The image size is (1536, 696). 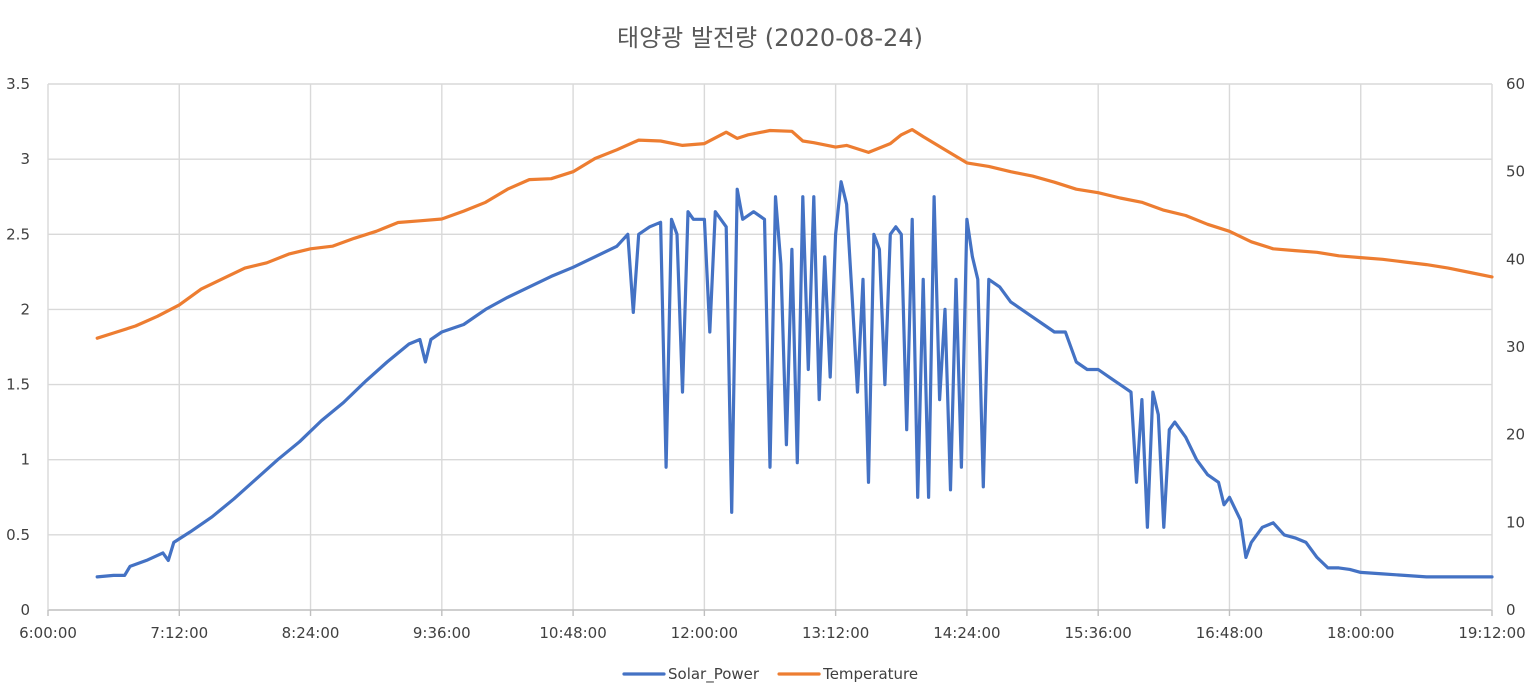 What do you see at coordinates (179, 633) in the screenshot?
I see `x-tick-label: 7:12:00` at bounding box center [179, 633].